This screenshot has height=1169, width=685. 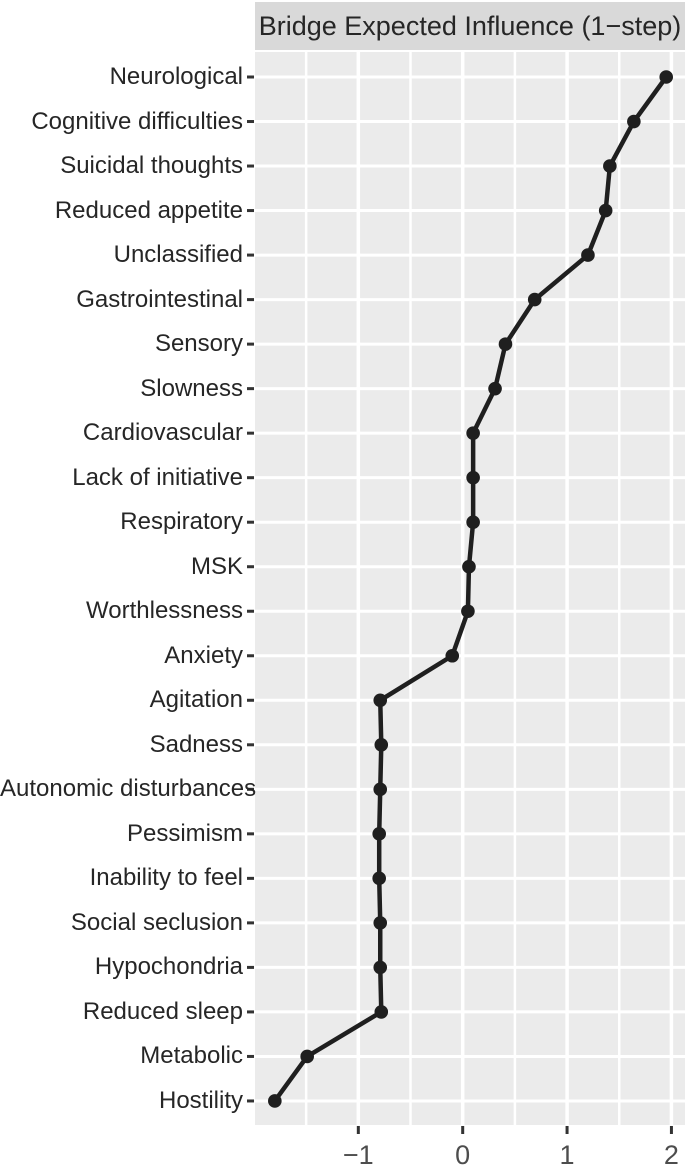 What do you see at coordinates (156, 922) in the screenshot?
I see `y-axis-label: Social seclusion` at bounding box center [156, 922].